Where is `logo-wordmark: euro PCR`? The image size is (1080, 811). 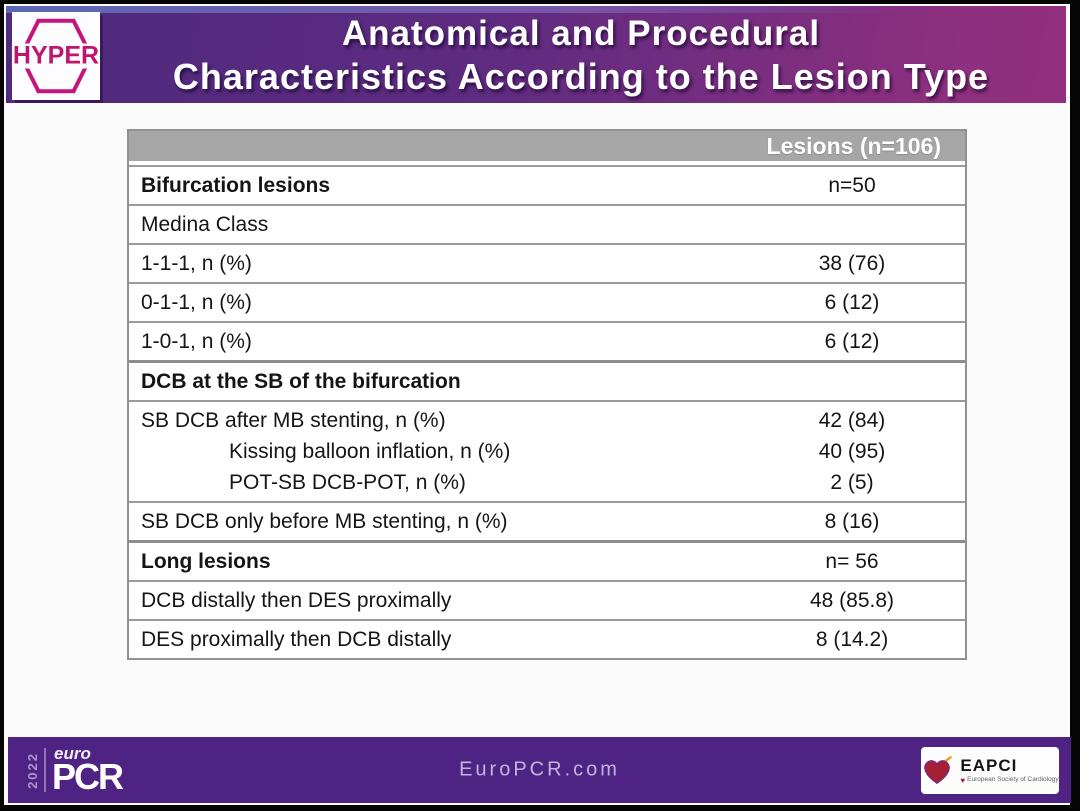 logo-wordmark: euro PCR is located at coordinates (88, 770).